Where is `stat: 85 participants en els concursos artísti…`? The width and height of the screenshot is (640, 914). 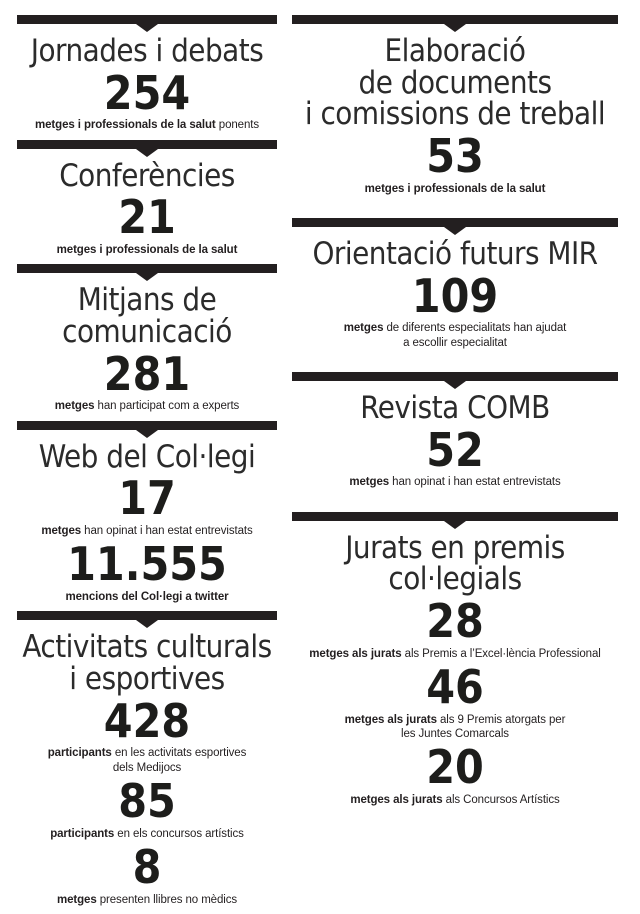
stat: 85 participants en els concursos artísti… is located at coordinates (147, 807).